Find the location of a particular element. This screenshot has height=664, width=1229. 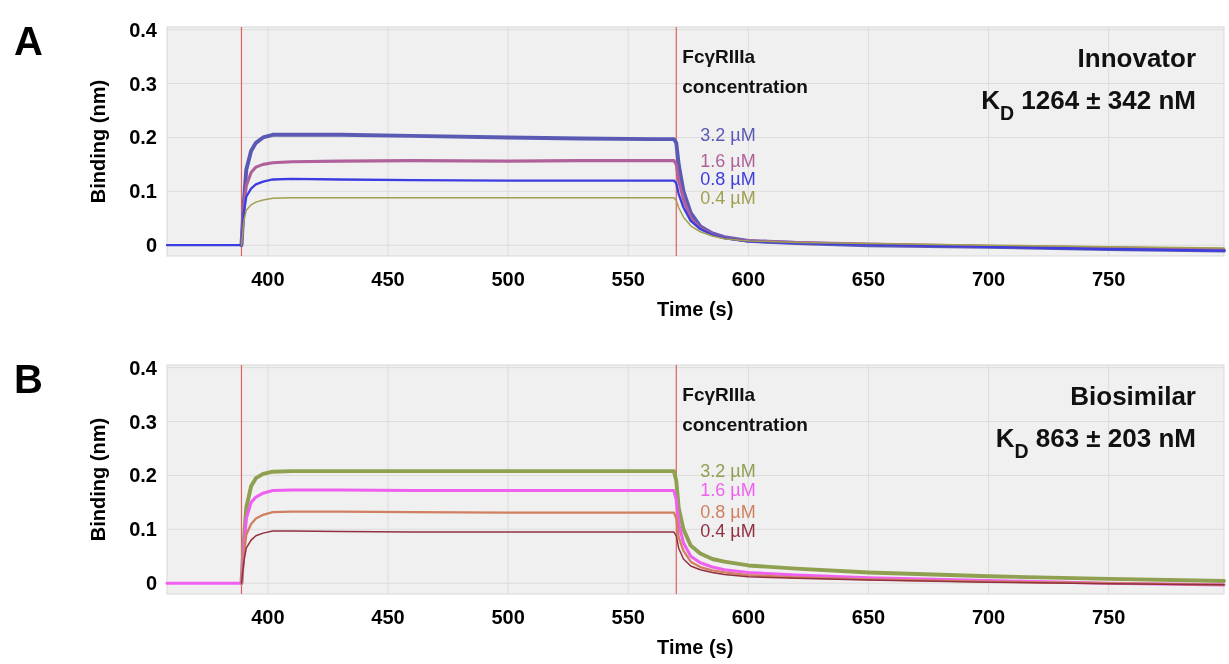

text: Biosimilar is located at coordinates (1133, 396).